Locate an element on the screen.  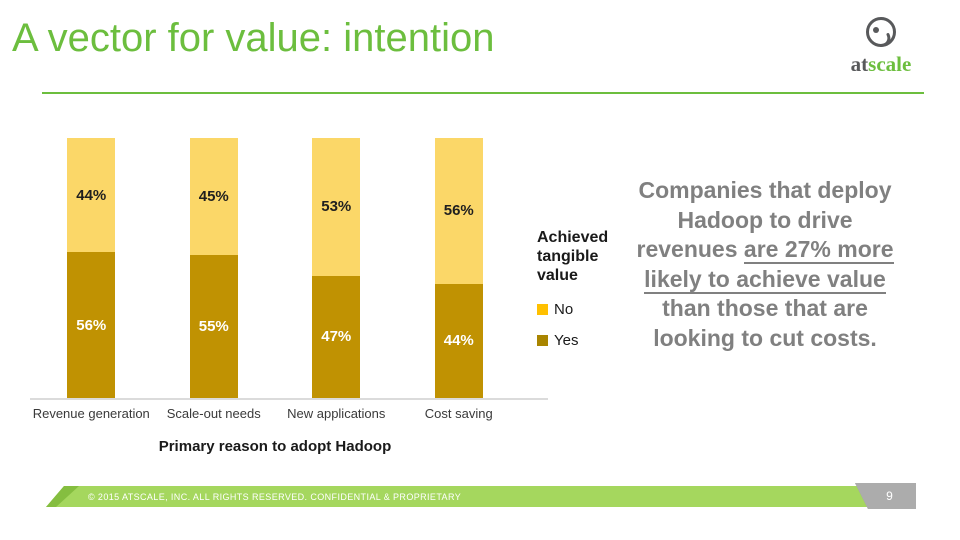
bar-segment-yes: 44% is located at coordinates (458, 340).